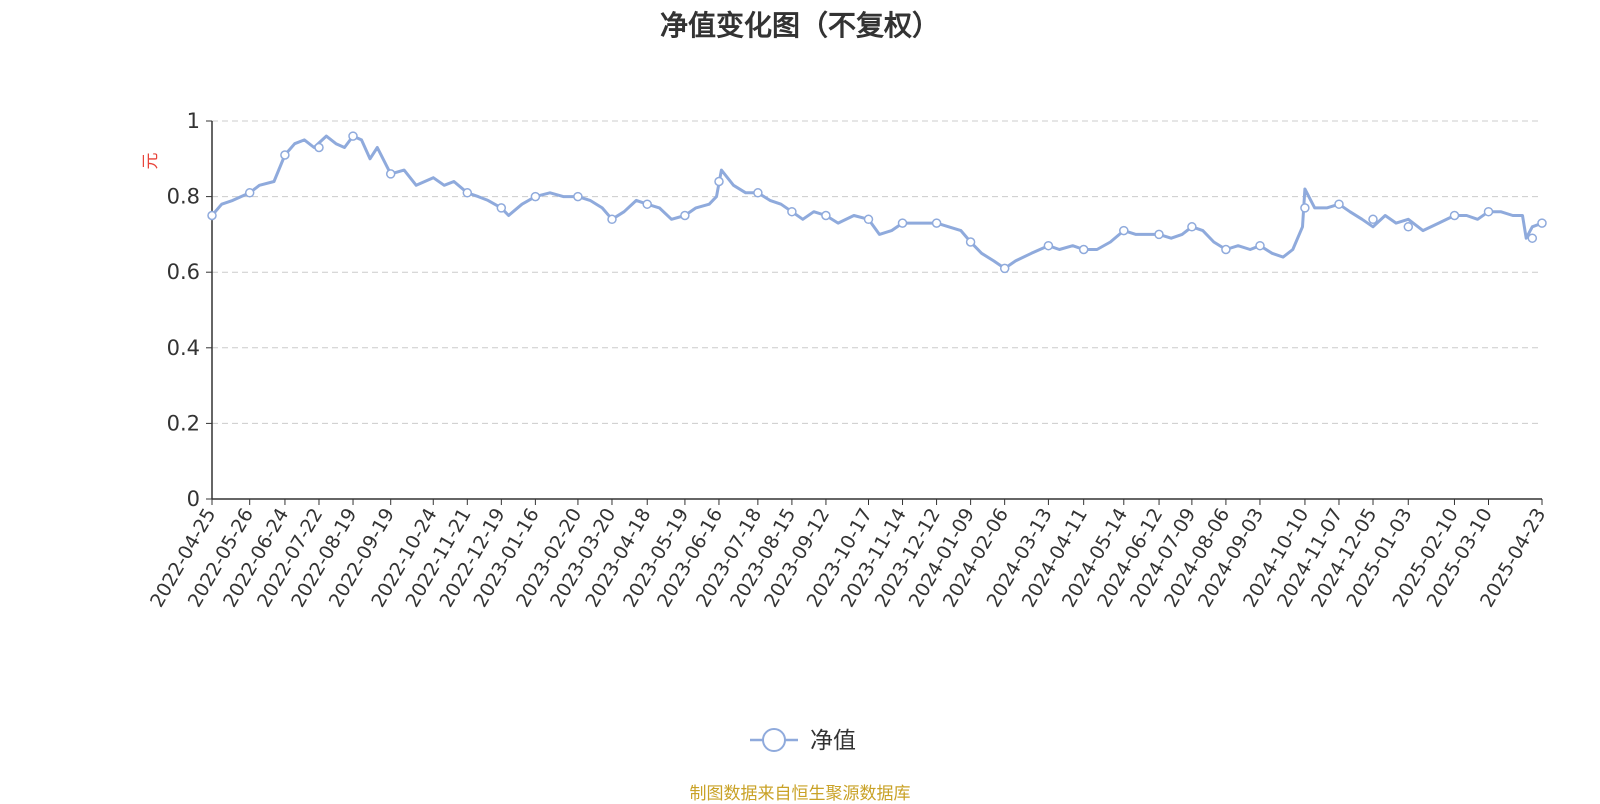 This screenshot has height=804, width=1600. What do you see at coordinates (774, 740) in the screenshot?
I see `legend-marker-icon` at bounding box center [774, 740].